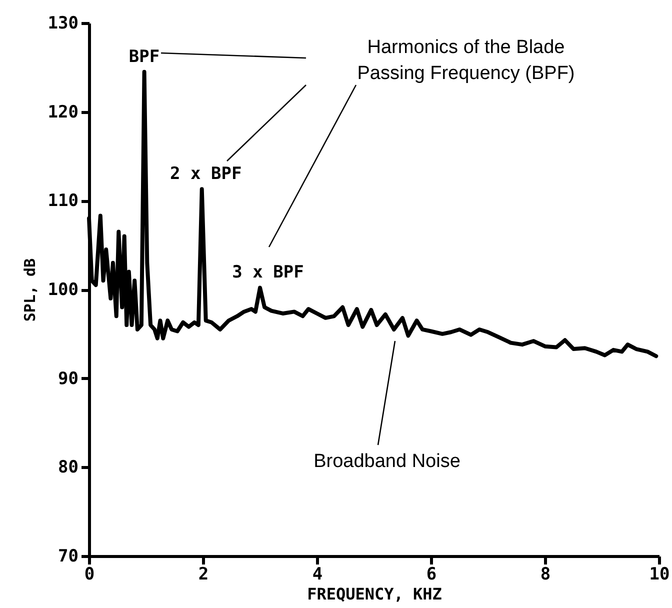  Describe the element at coordinates (203, 574) in the screenshot. I see `x-tick-label: 2` at that location.